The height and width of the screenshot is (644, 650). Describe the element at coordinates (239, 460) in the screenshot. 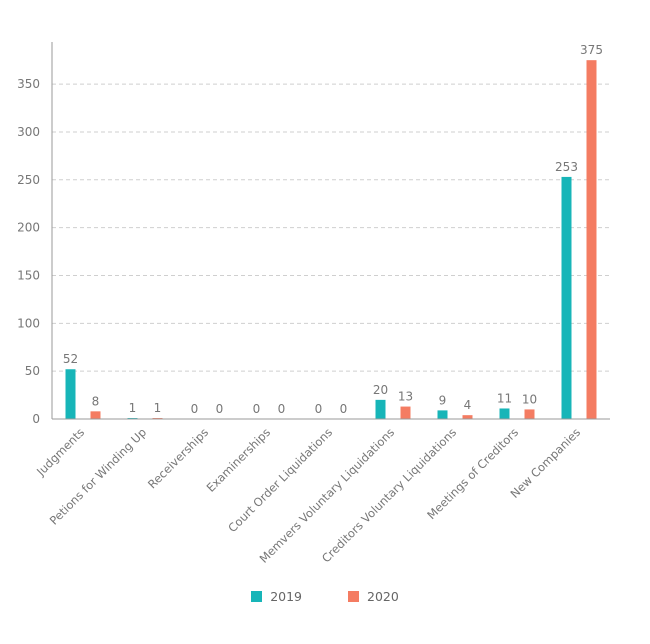

I see `x-category-label: Examinerships` at that location.